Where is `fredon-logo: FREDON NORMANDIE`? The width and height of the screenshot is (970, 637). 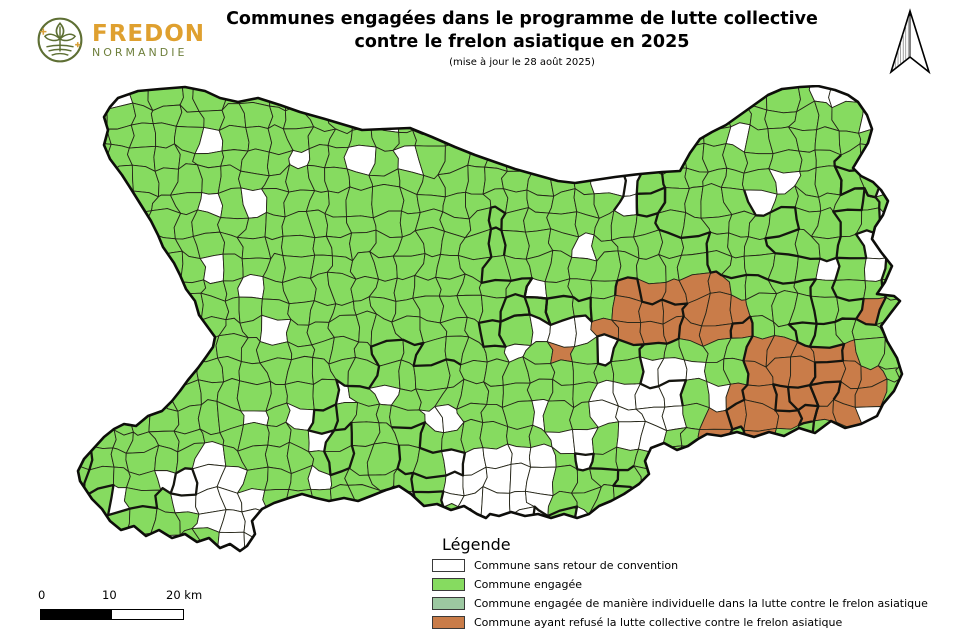
fredon-logo: FREDON NORMANDIE is located at coordinates (120, 40).